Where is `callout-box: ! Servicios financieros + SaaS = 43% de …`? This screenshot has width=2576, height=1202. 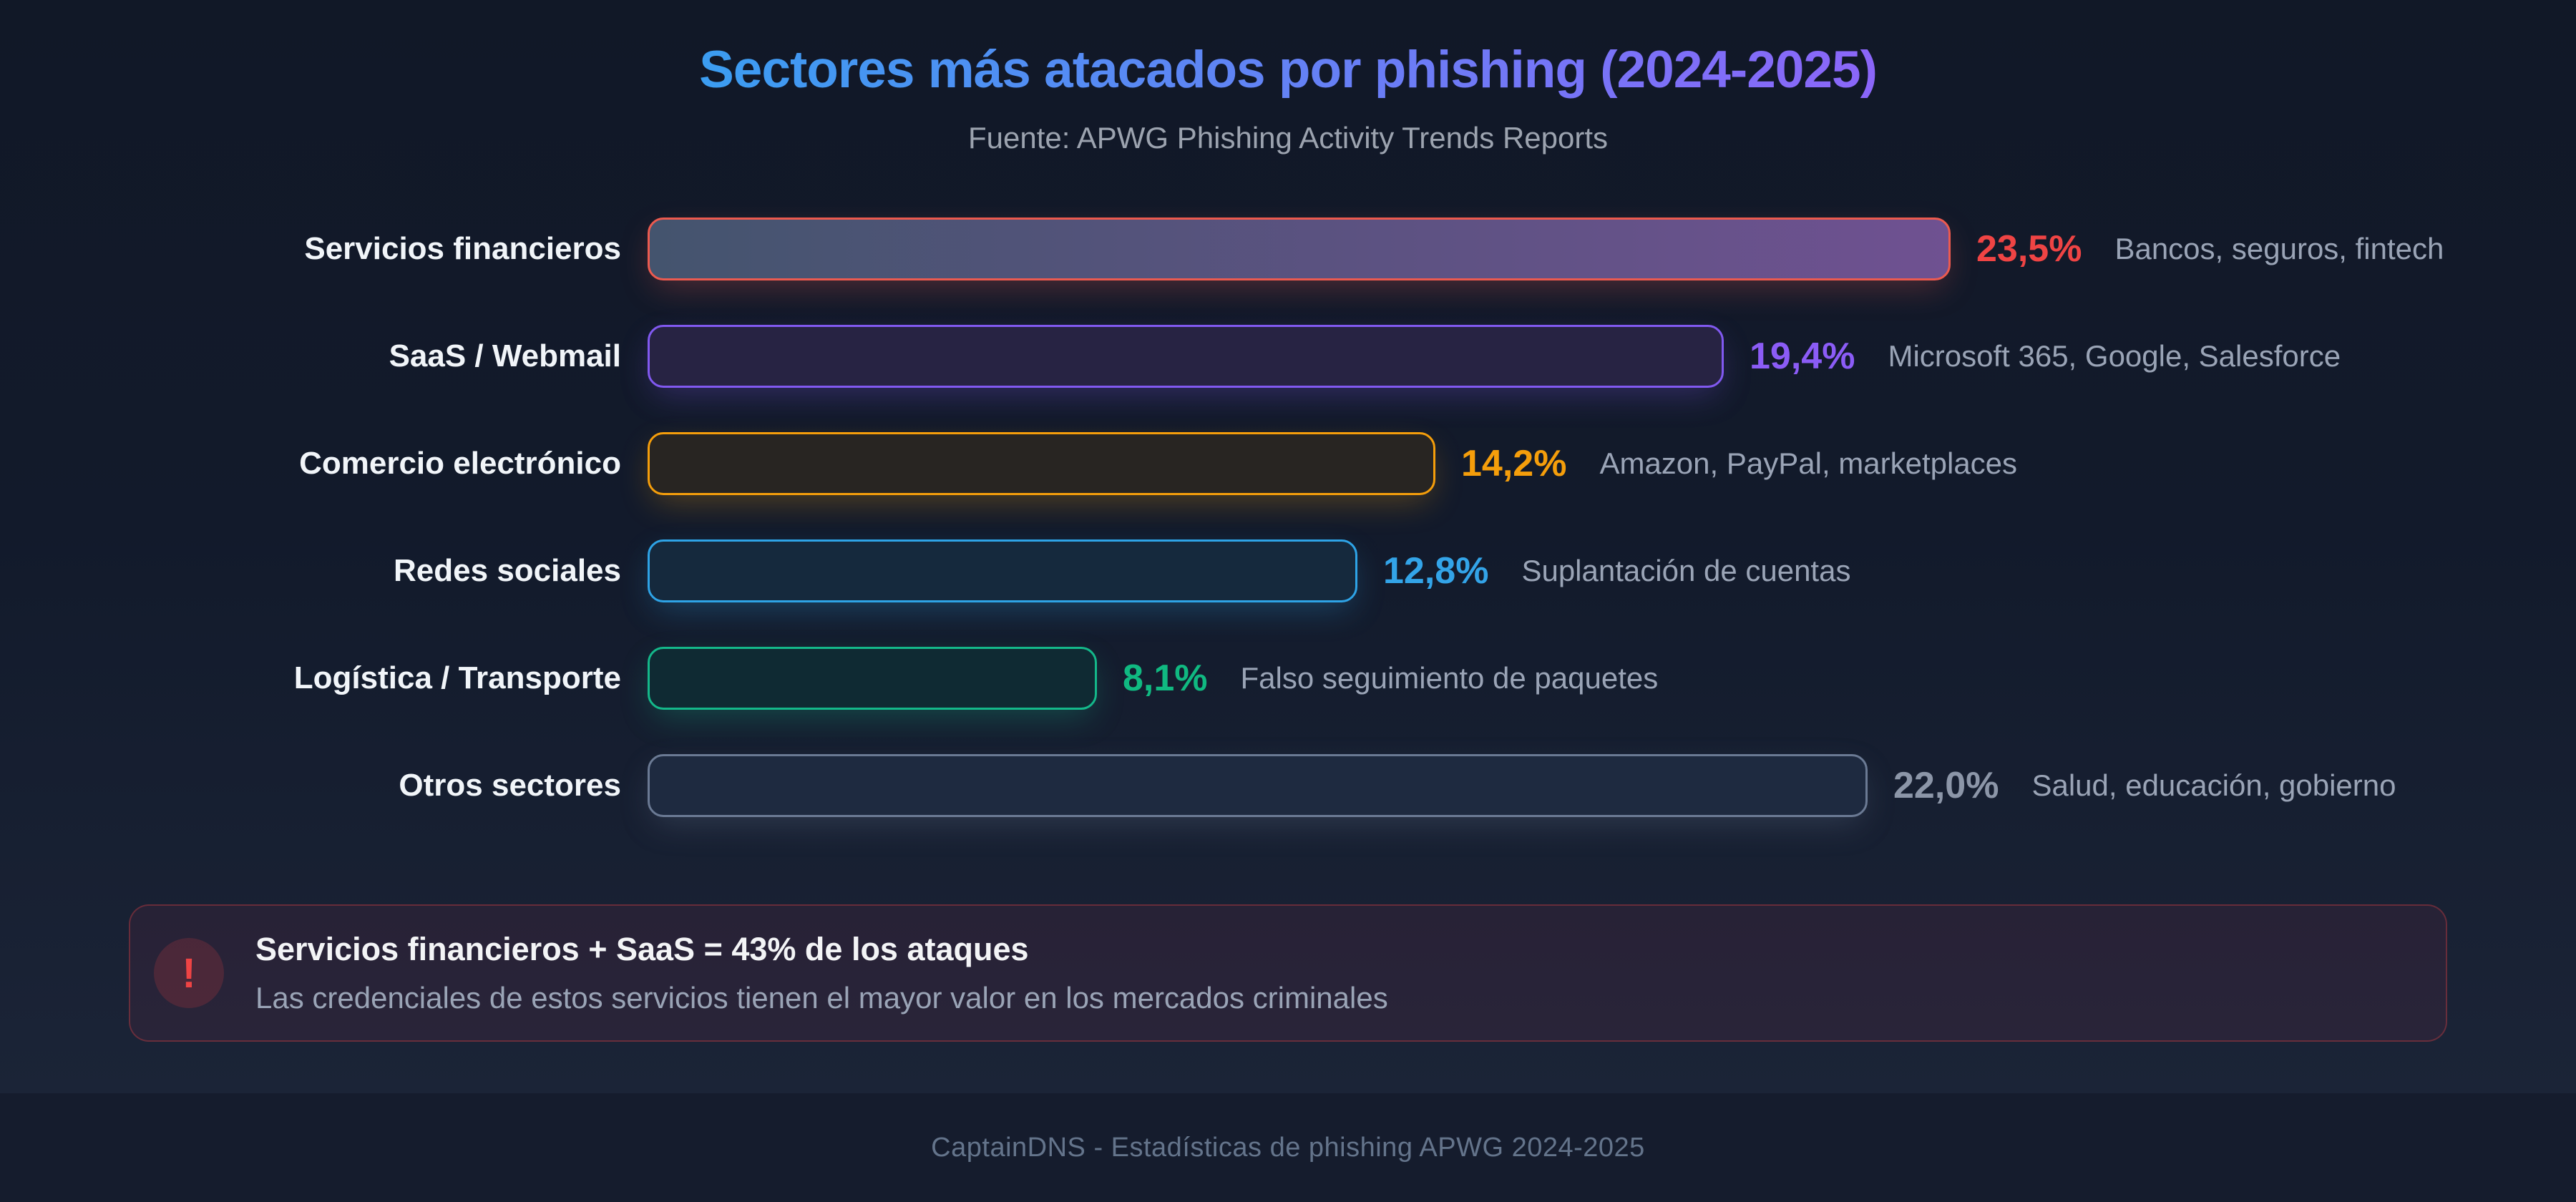 callout-box: ! Servicios financieros + SaaS = 43% de … is located at coordinates (1288, 973).